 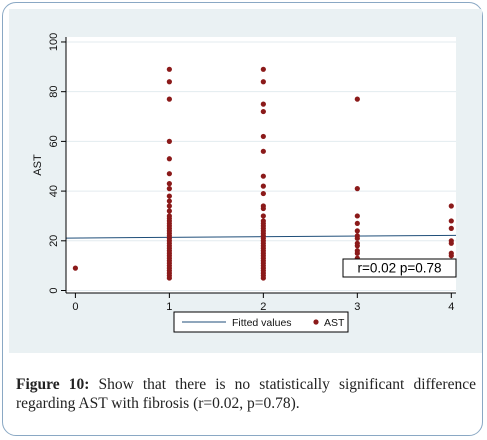 I want to click on legend-point-swatch, so click(x=316, y=322).